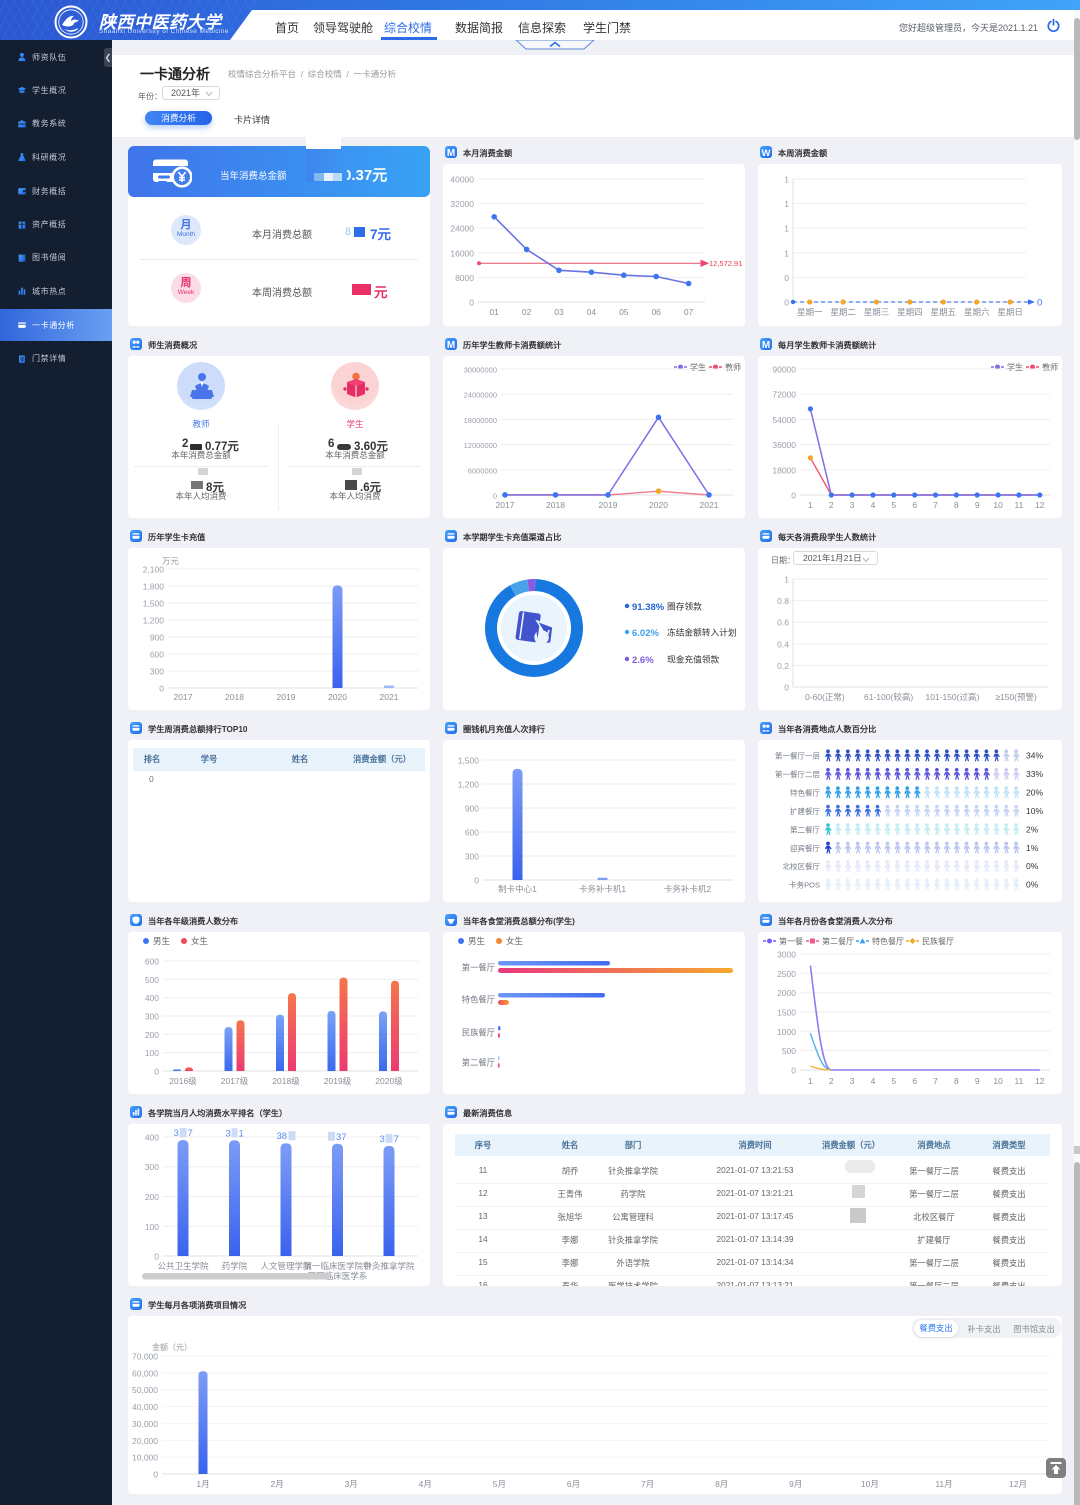 The height and width of the screenshot is (1505, 1080). Describe the element at coordinates (152, 1227) in the screenshot. I see `svg-text: 100` at that location.